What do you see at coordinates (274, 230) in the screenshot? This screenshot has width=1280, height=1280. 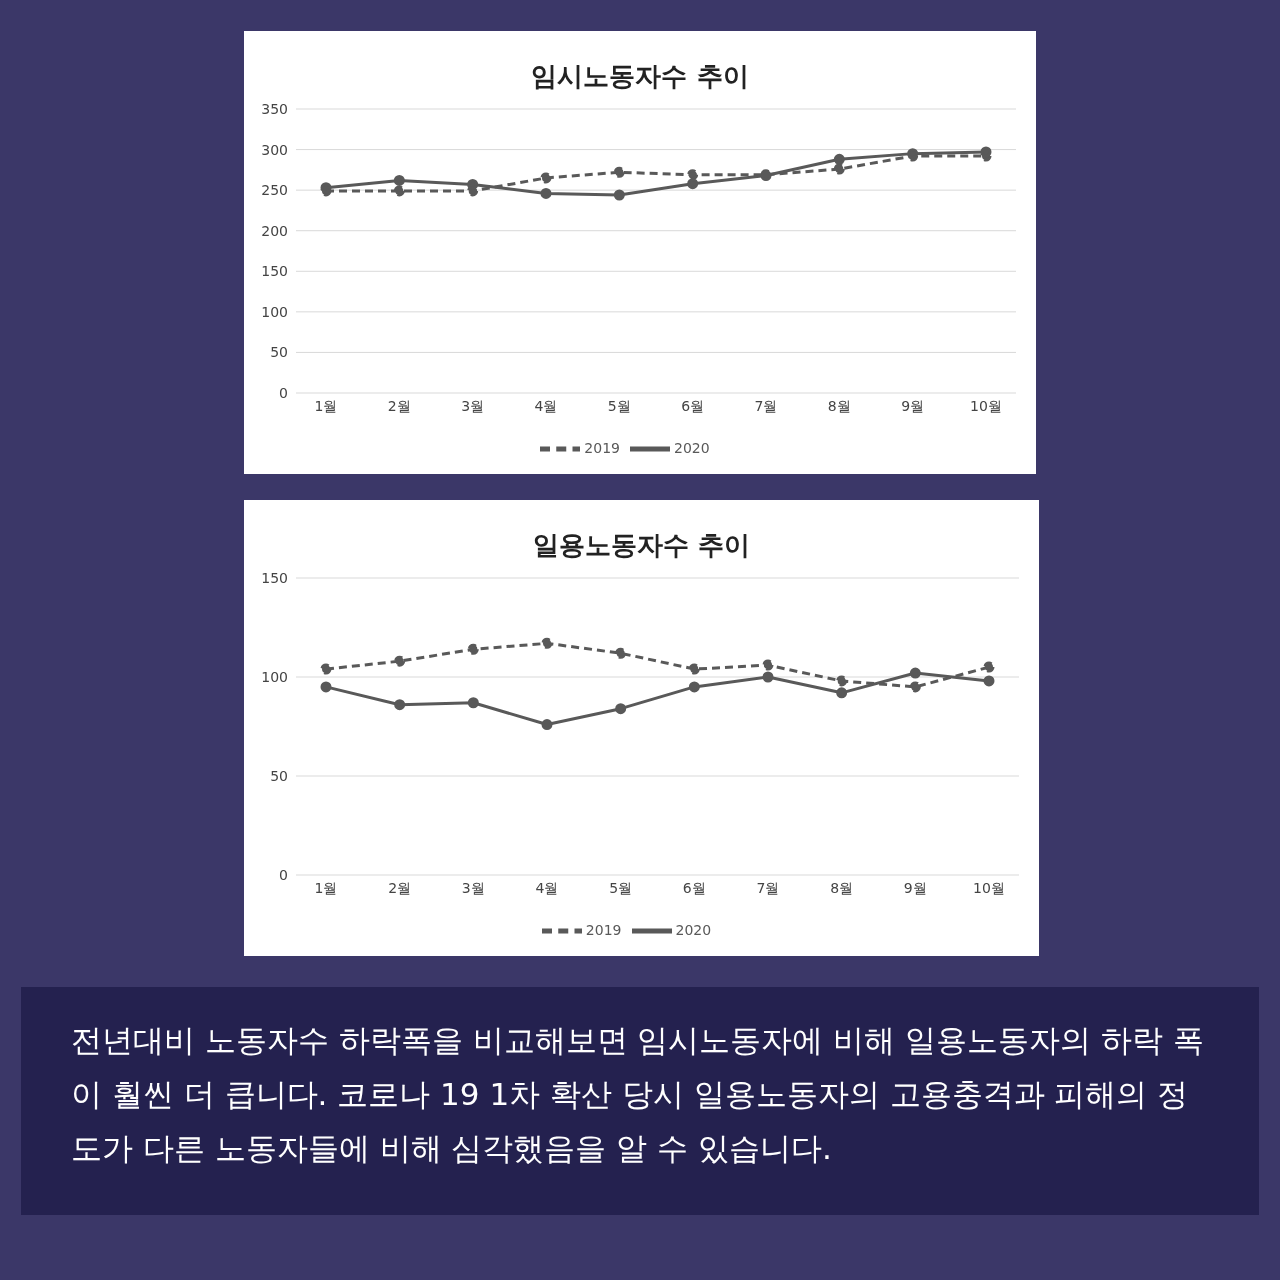 I see `y-tick-label: 200` at bounding box center [274, 230].